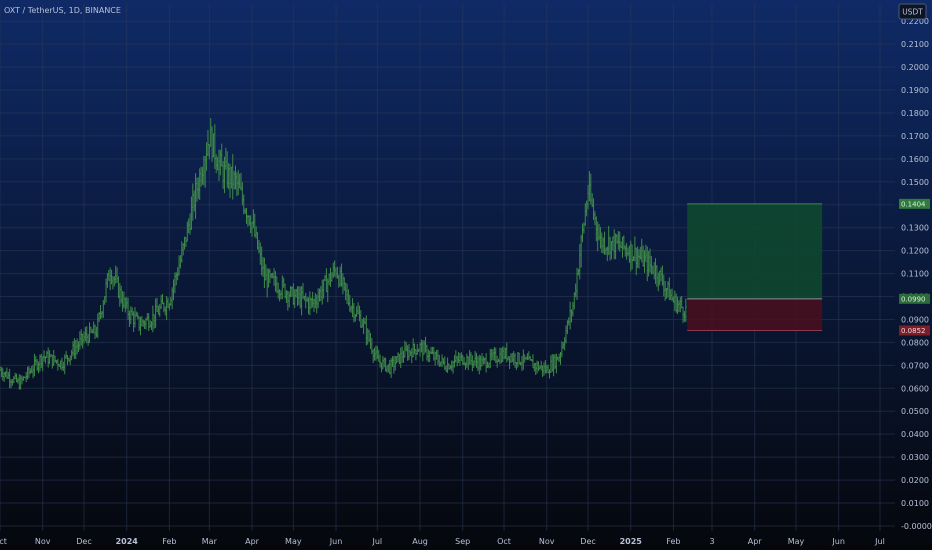  What do you see at coordinates (711, 541) in the screenshot?
I see `x-tick-label: 3` at bounding box center [711, 541].